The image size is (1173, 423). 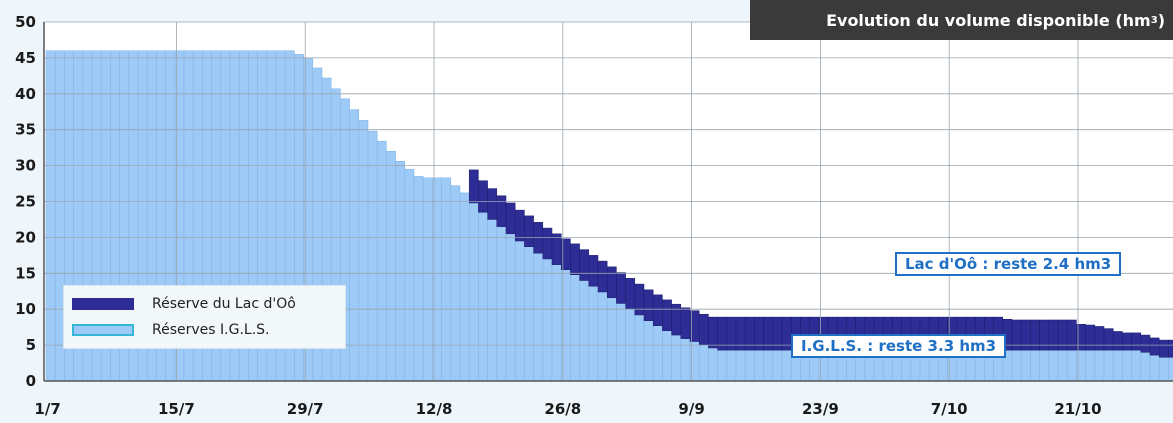 I want to click on x-tick-label: 26/8, so click(x=562, y=409).